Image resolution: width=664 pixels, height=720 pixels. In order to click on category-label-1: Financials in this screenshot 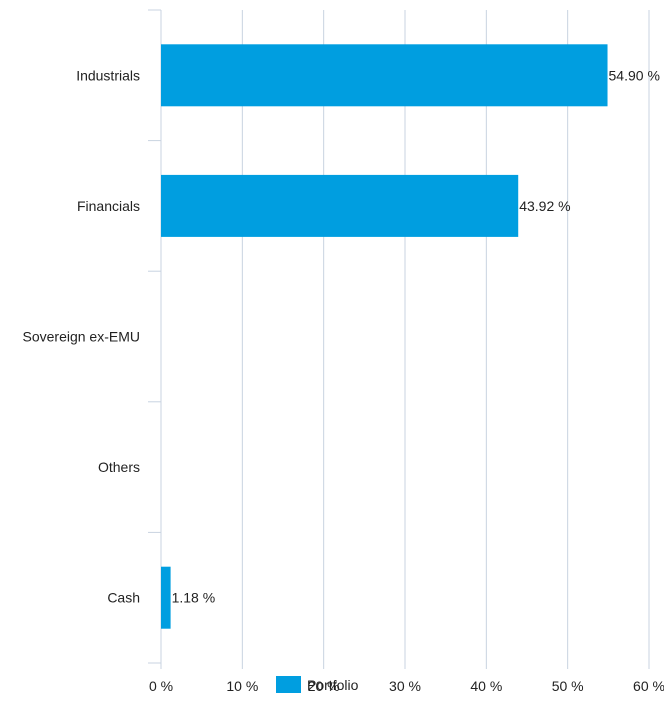, I will do `click(108, 206)`.